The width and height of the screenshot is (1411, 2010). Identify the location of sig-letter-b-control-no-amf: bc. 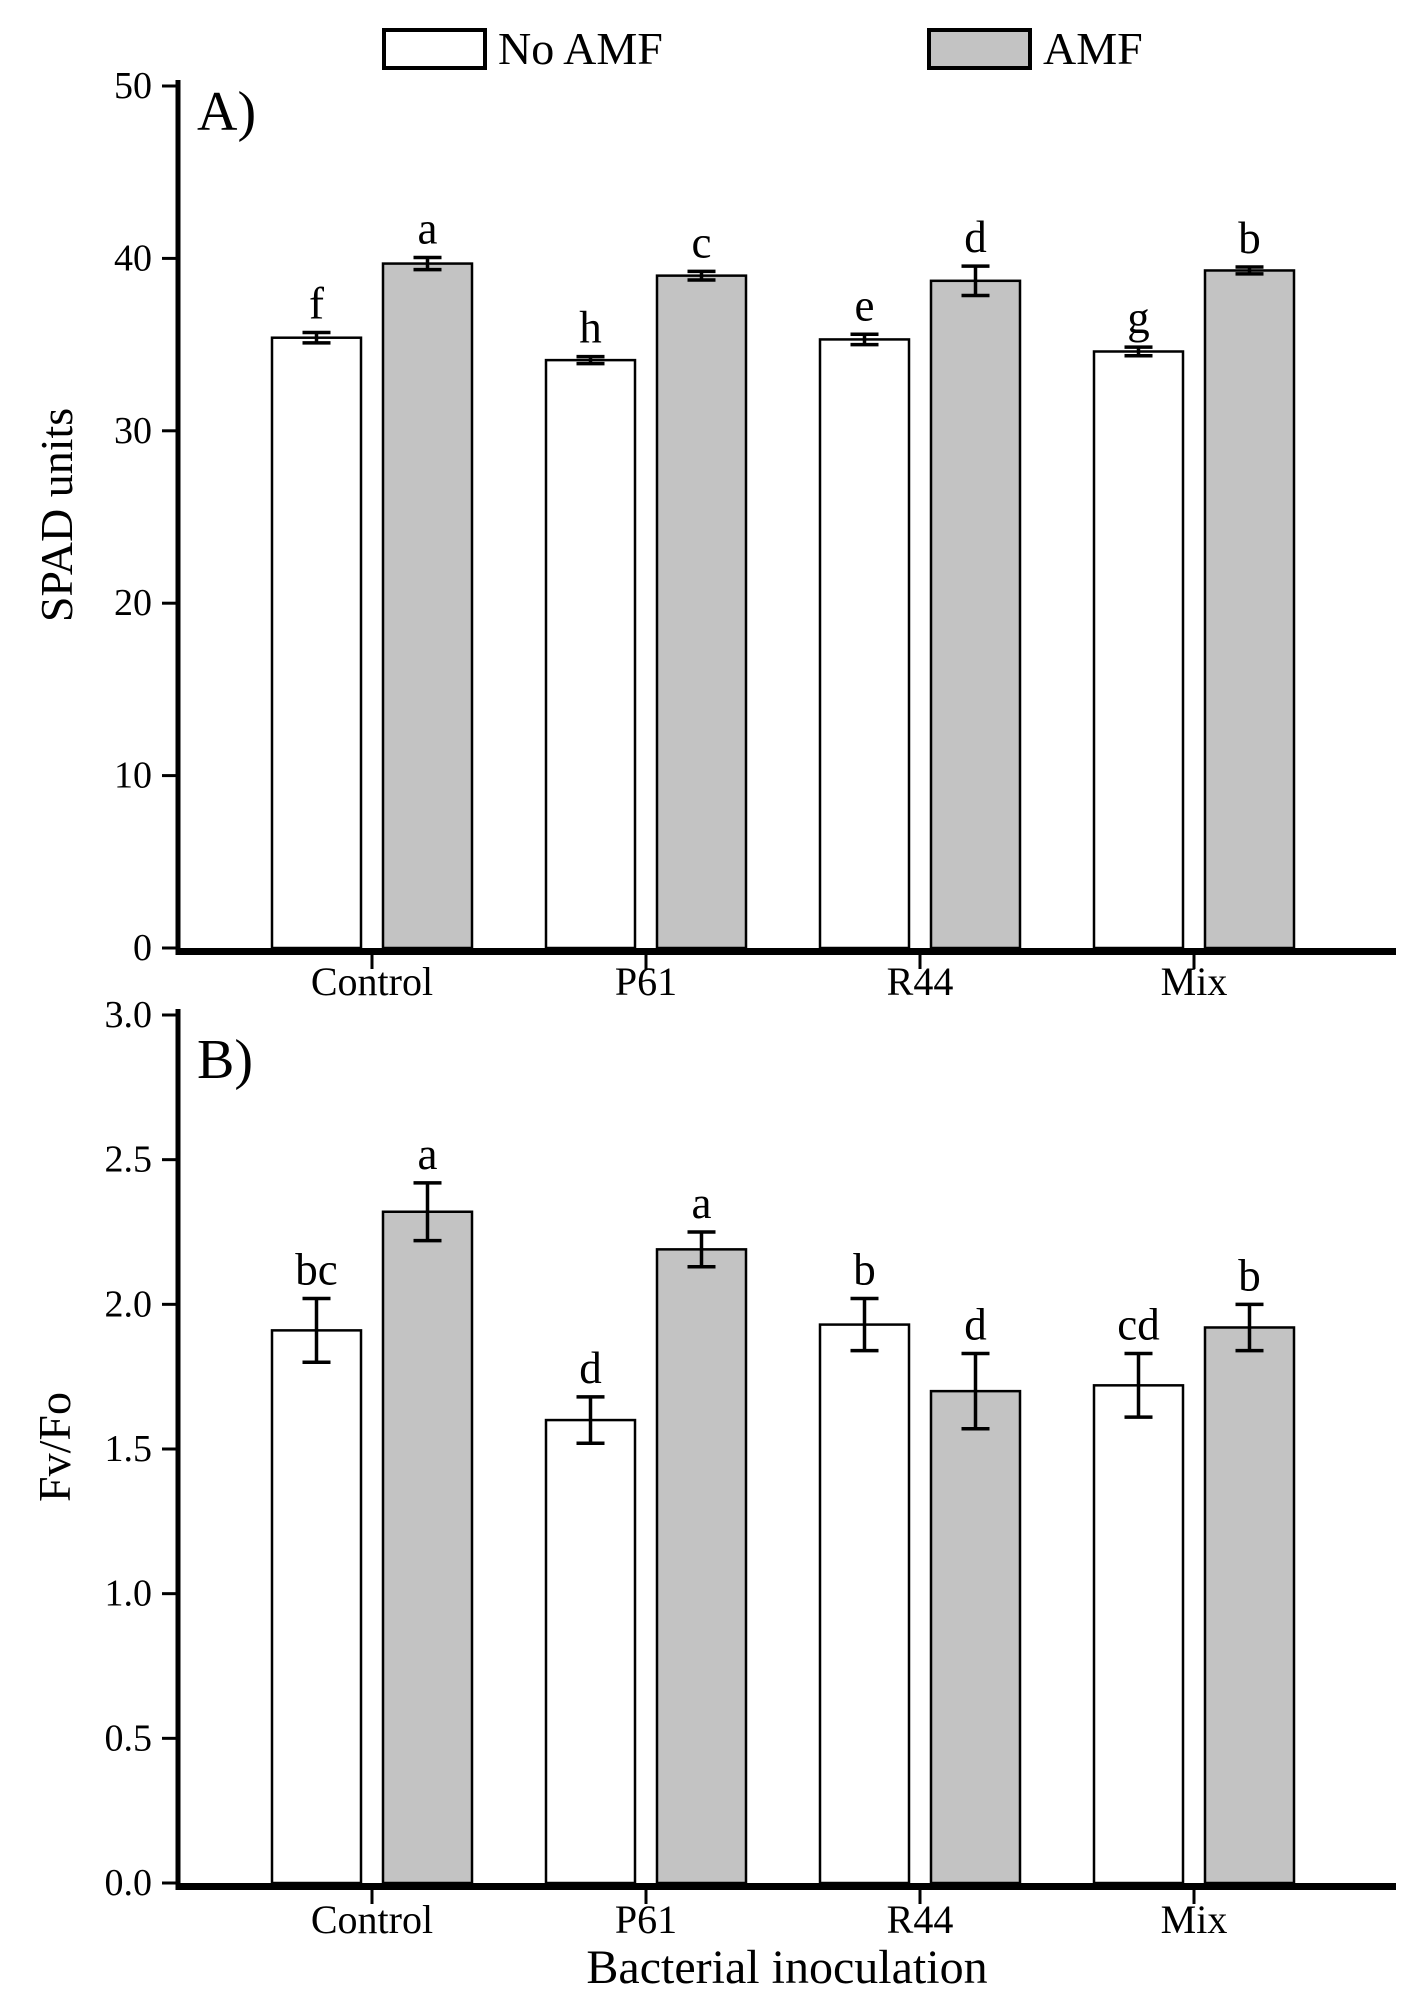
(316, 1270).